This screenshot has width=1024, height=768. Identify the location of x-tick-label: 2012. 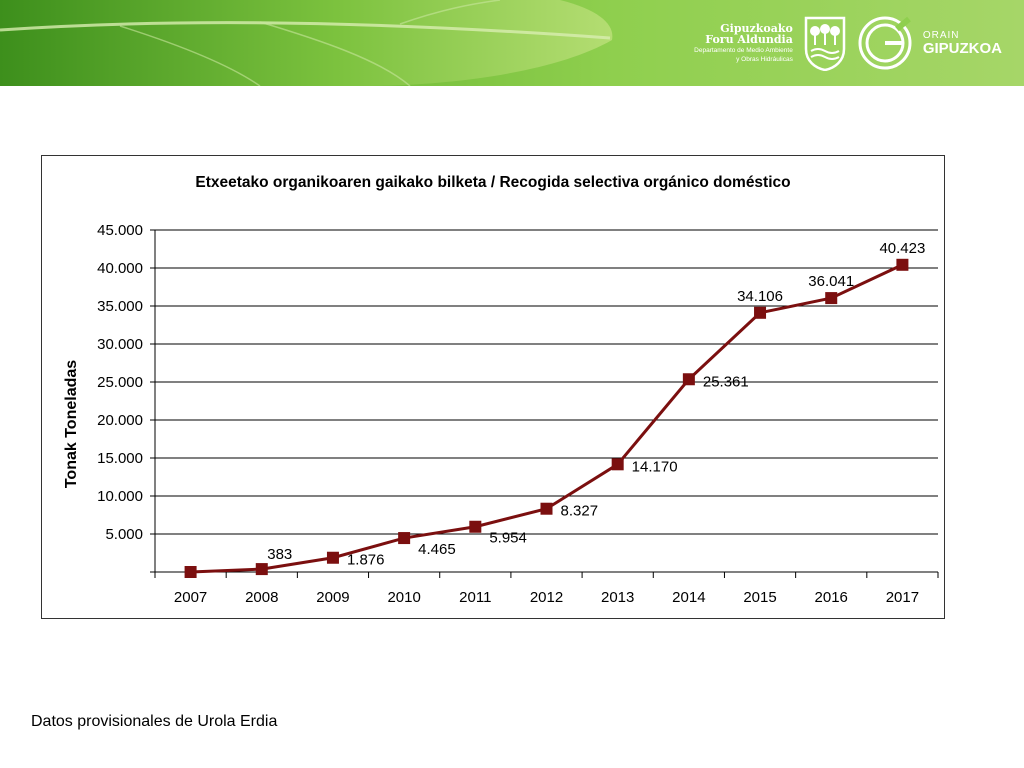
(546, 597).